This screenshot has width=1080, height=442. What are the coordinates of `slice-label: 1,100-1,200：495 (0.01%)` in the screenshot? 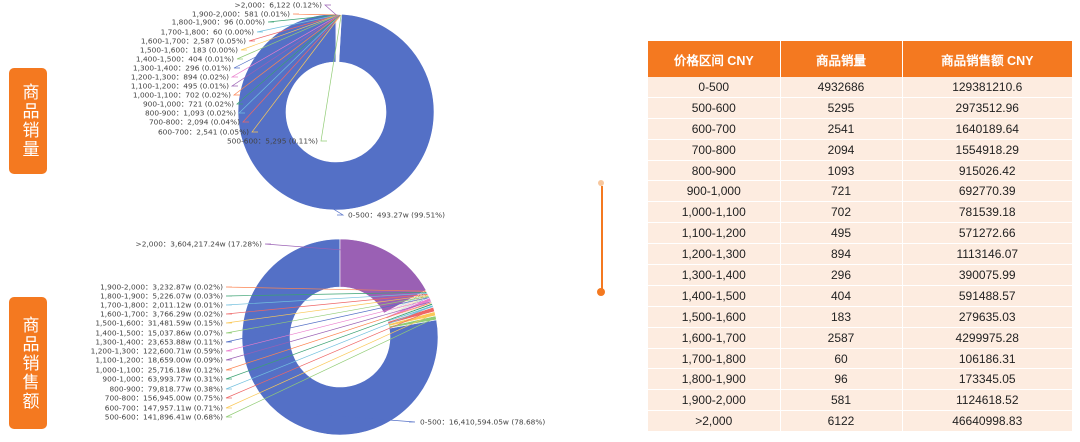 It's located at (180, 86).